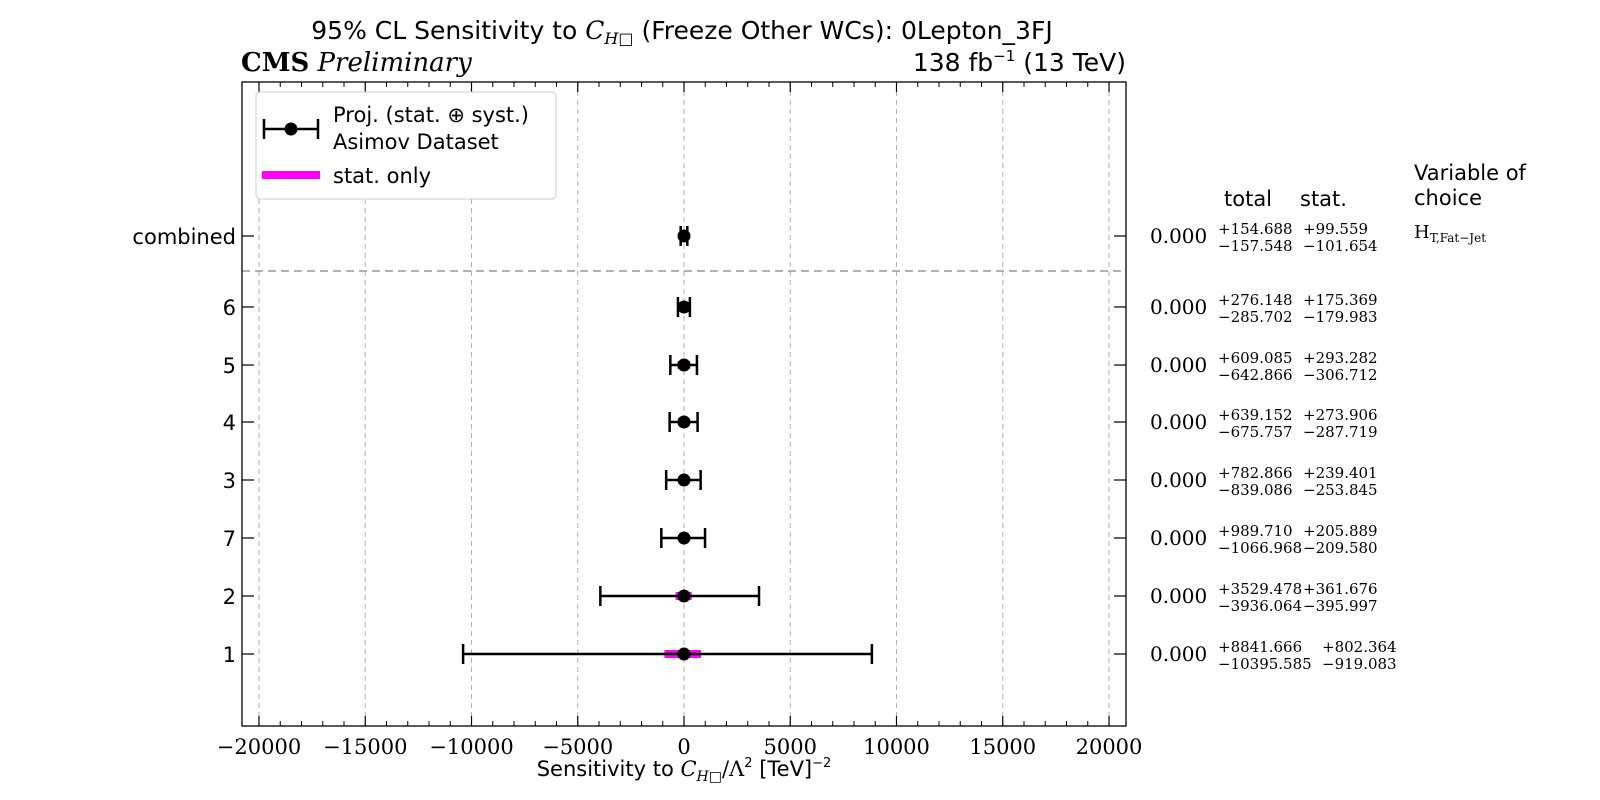 The height and width of the screenshot is (800, 1600). Describe the element at coordinates (1340, 531) in the screenshot. I see `stat-up-value: +205.889` at that location.